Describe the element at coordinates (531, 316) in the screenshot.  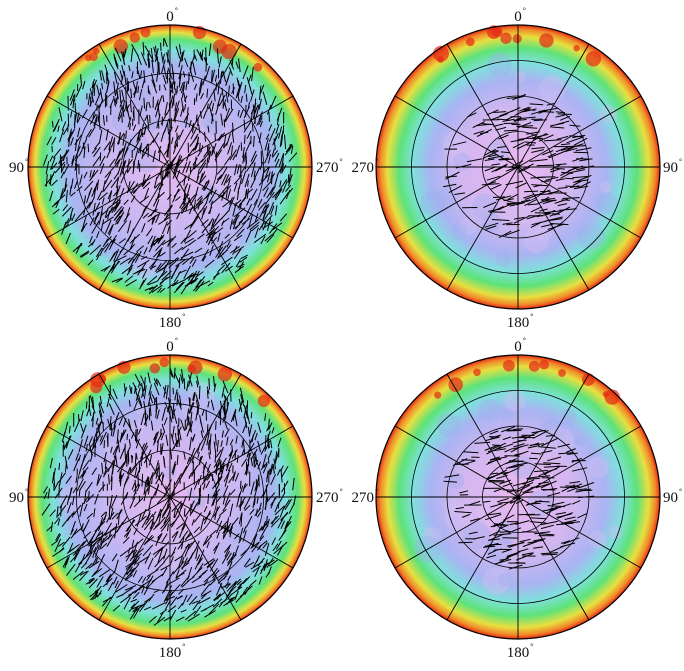
I see `degree-mark: °` at that location.